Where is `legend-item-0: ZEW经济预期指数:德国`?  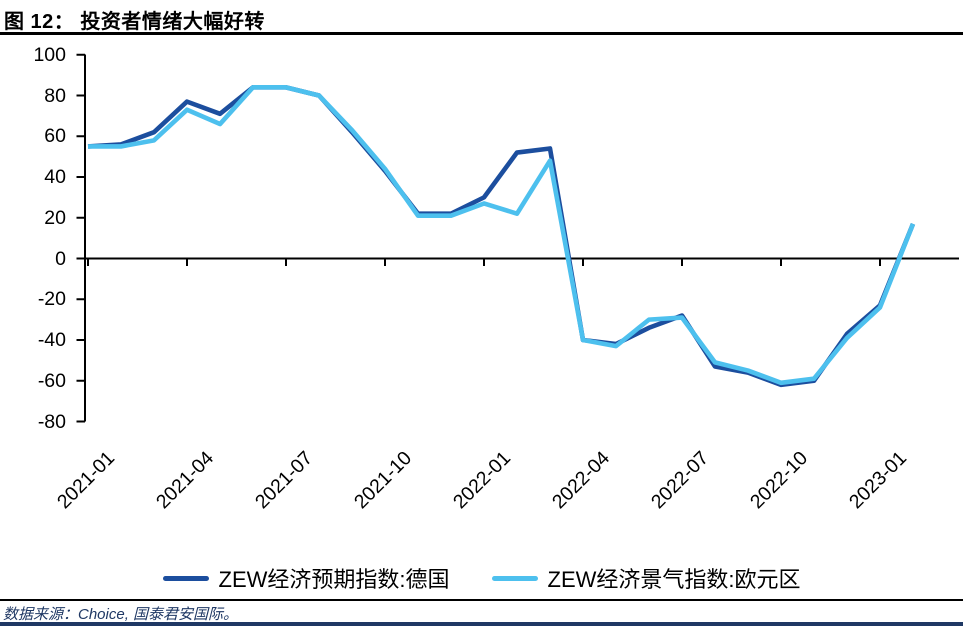
legend-item-0: ZEW经济预期指数:德国 is located at coordinates (306, 578).